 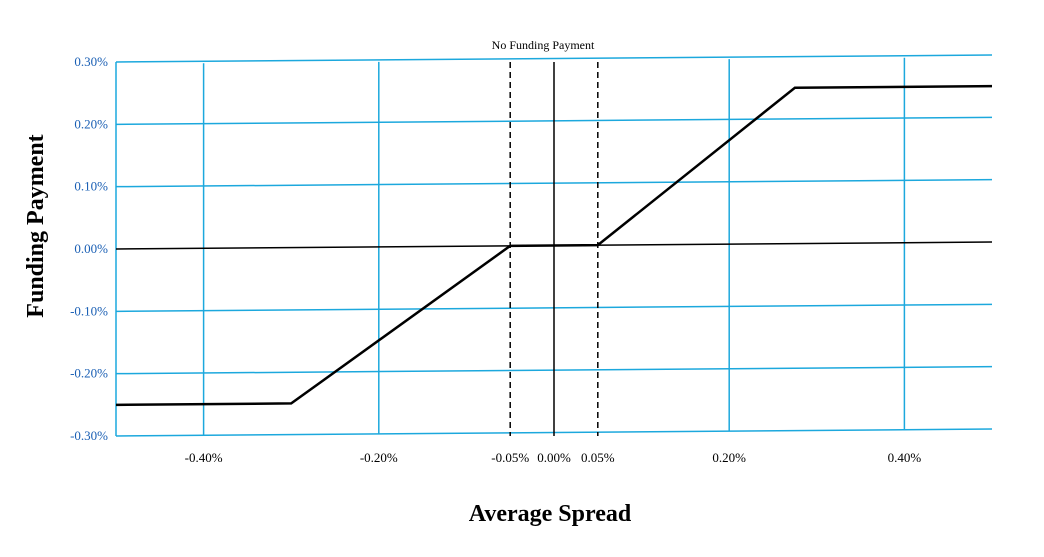 I want to click on x-tick-label: -0.40%, so click(x=204, y=457).